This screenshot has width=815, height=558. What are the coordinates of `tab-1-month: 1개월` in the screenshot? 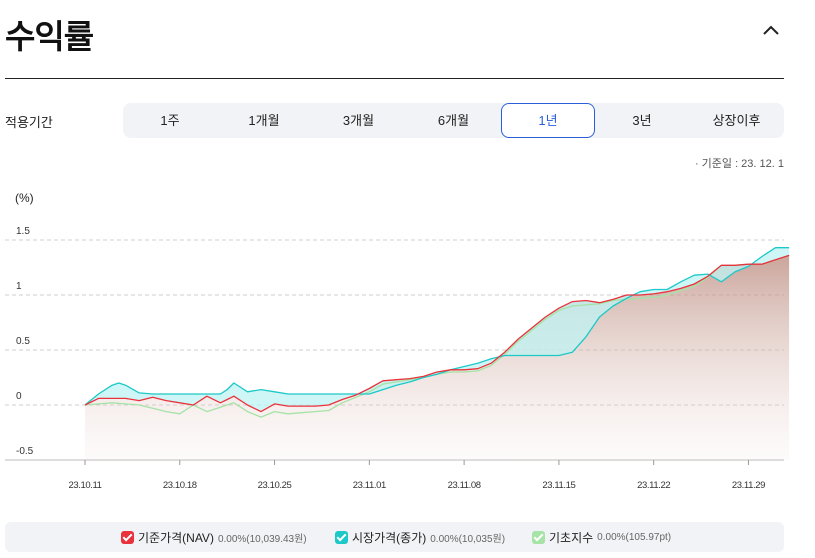 It's located at (264, 120).